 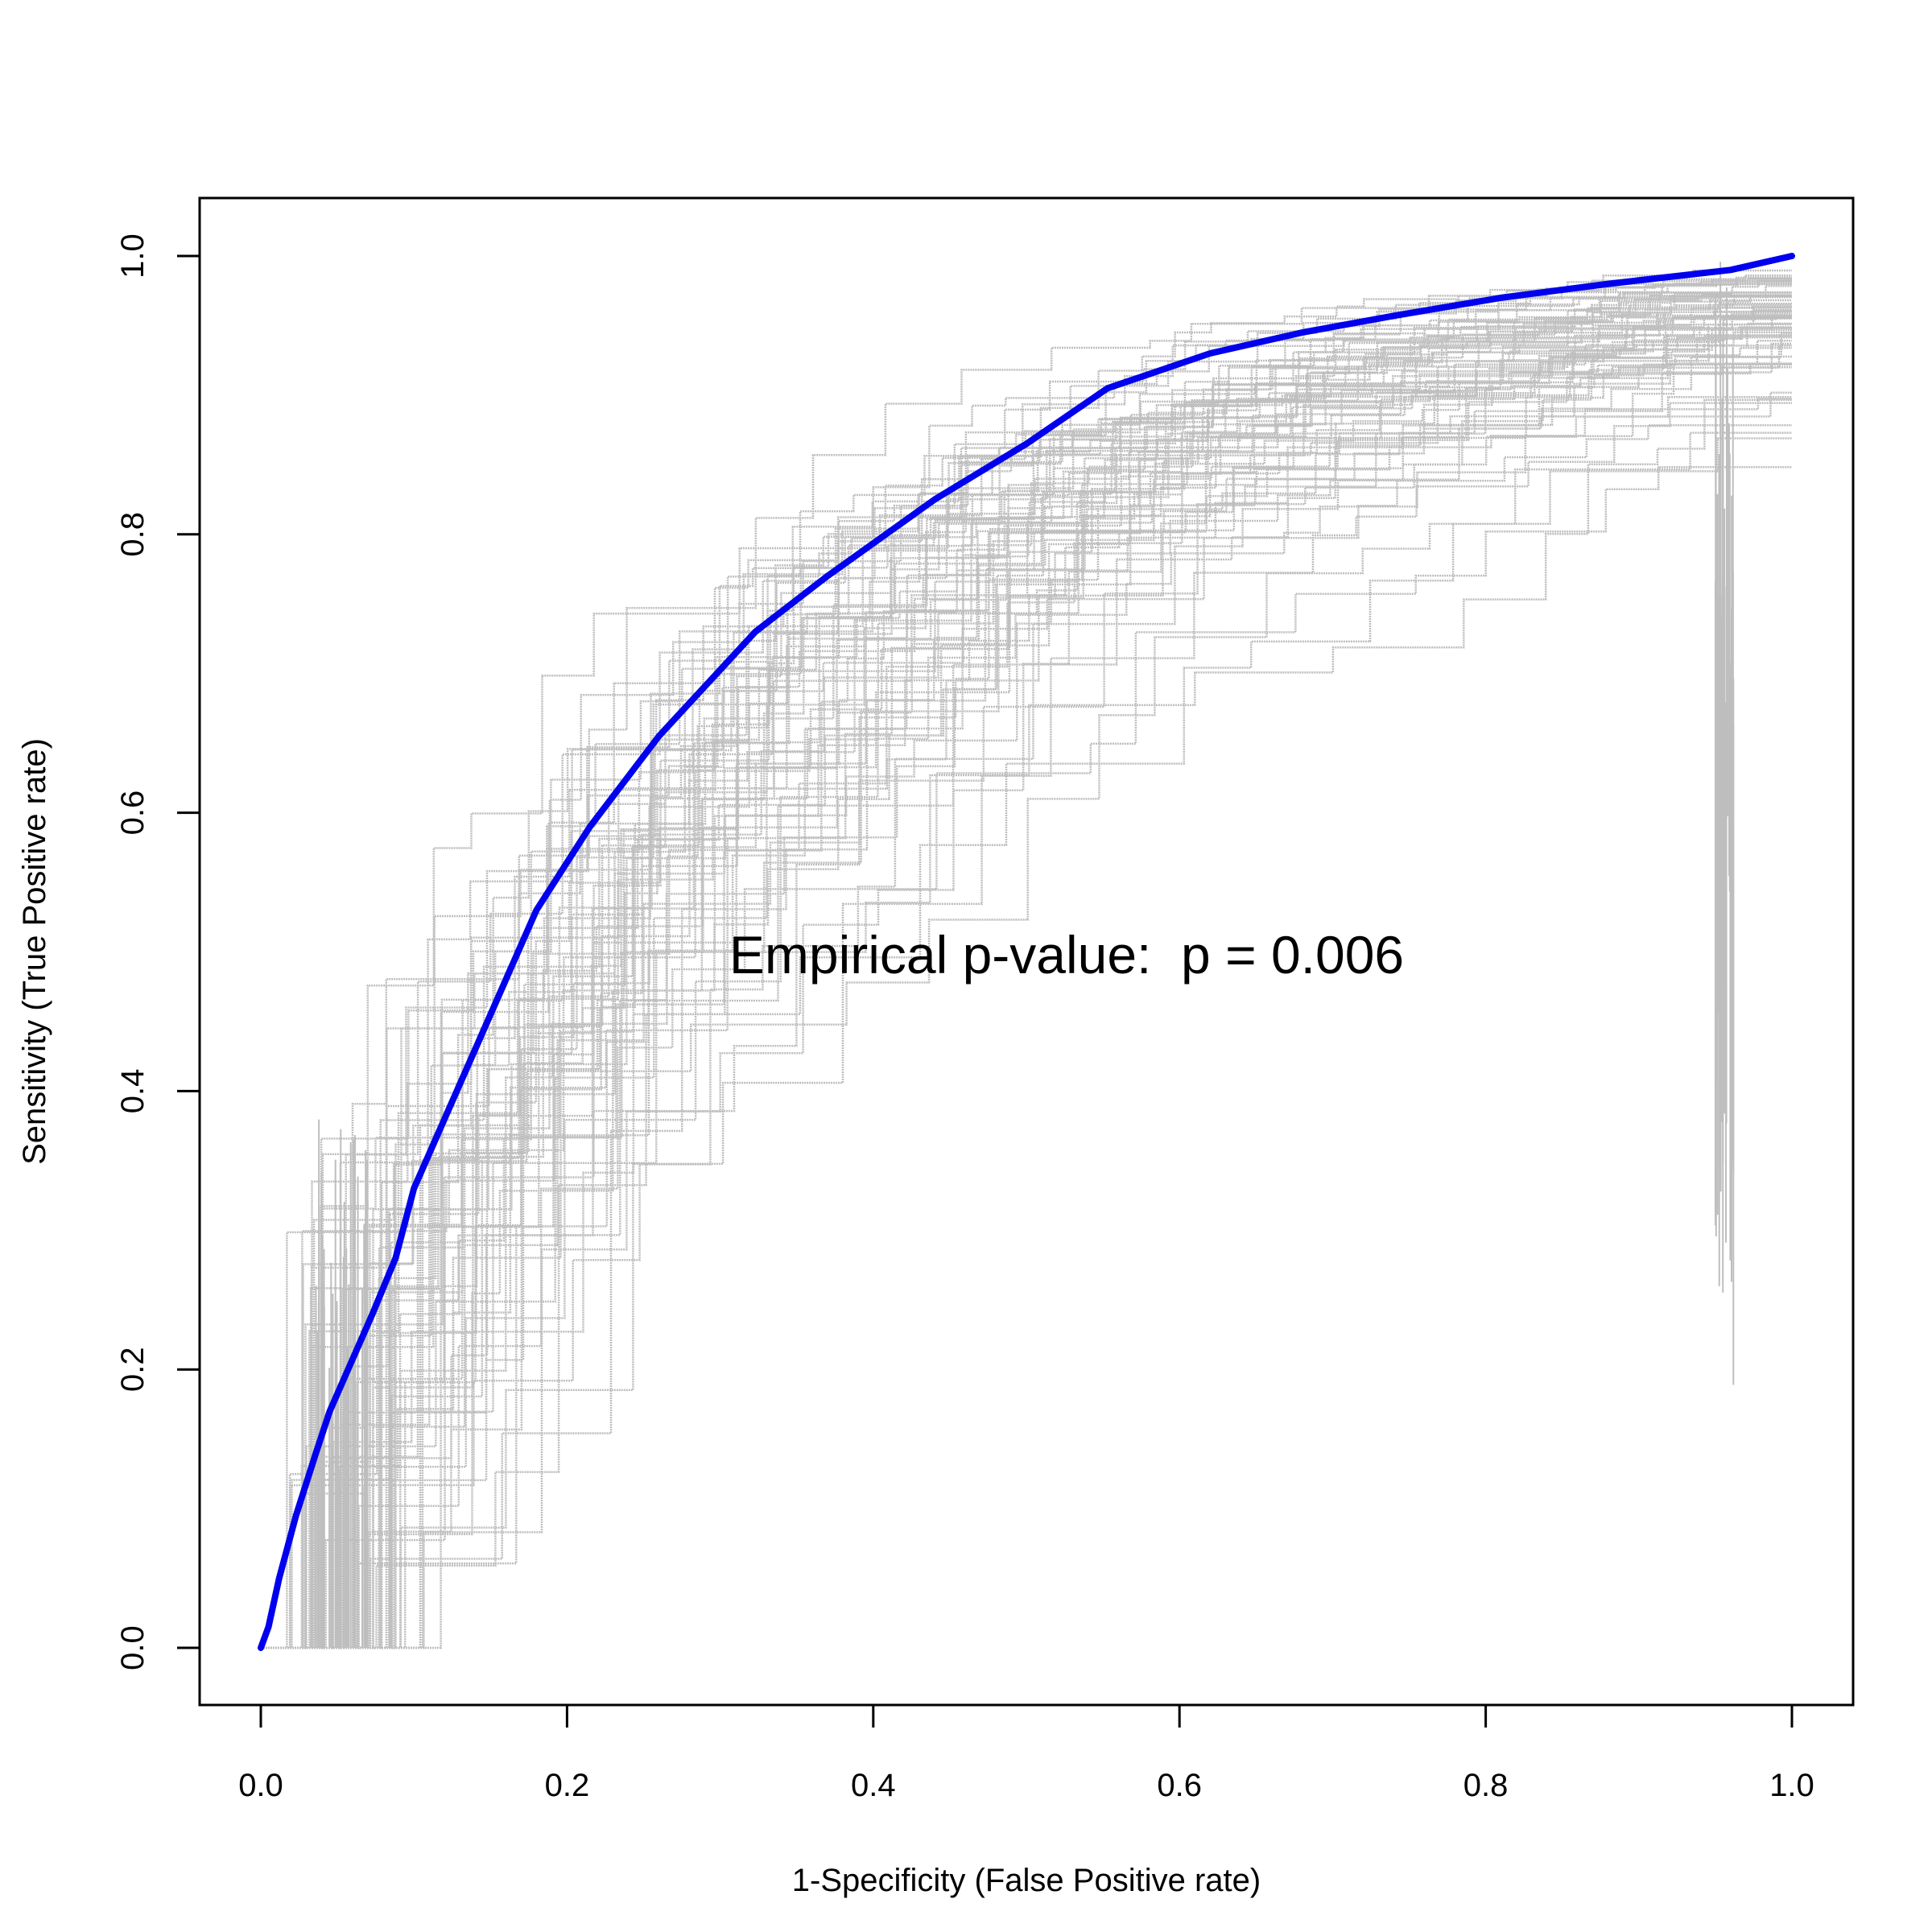 I want to click on y-tick-label: 0.8, so click(x=133, y=534).